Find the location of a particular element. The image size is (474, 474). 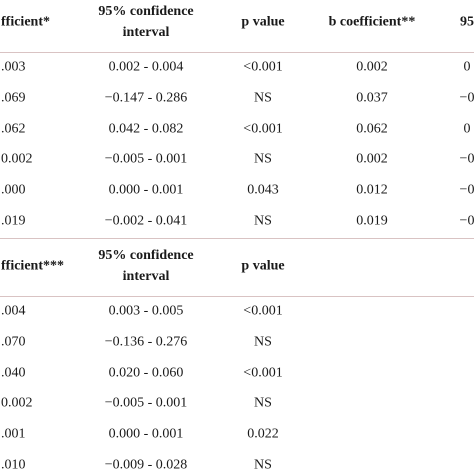

column-header: fficient* is located at coordinates (25, 22).